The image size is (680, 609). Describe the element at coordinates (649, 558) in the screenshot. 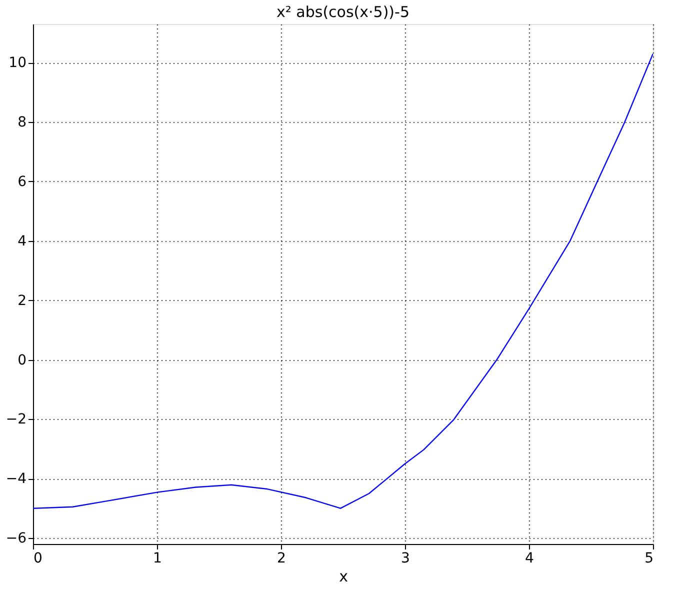

I see `x-tick-label: 5` at that location.